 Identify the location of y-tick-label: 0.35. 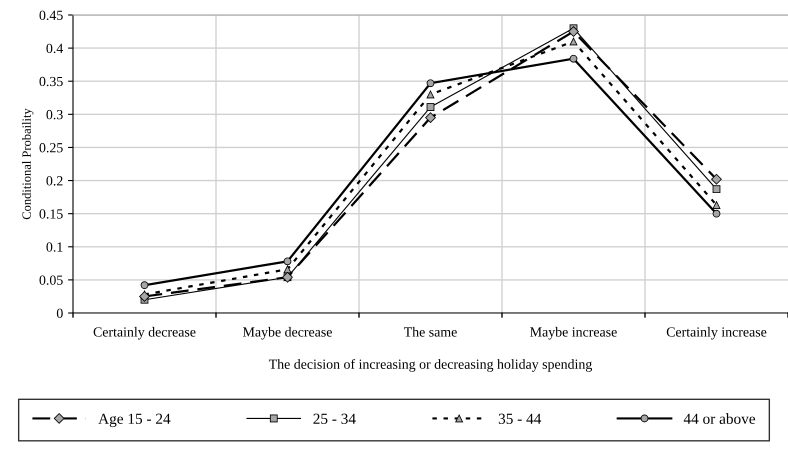
(51, 81).